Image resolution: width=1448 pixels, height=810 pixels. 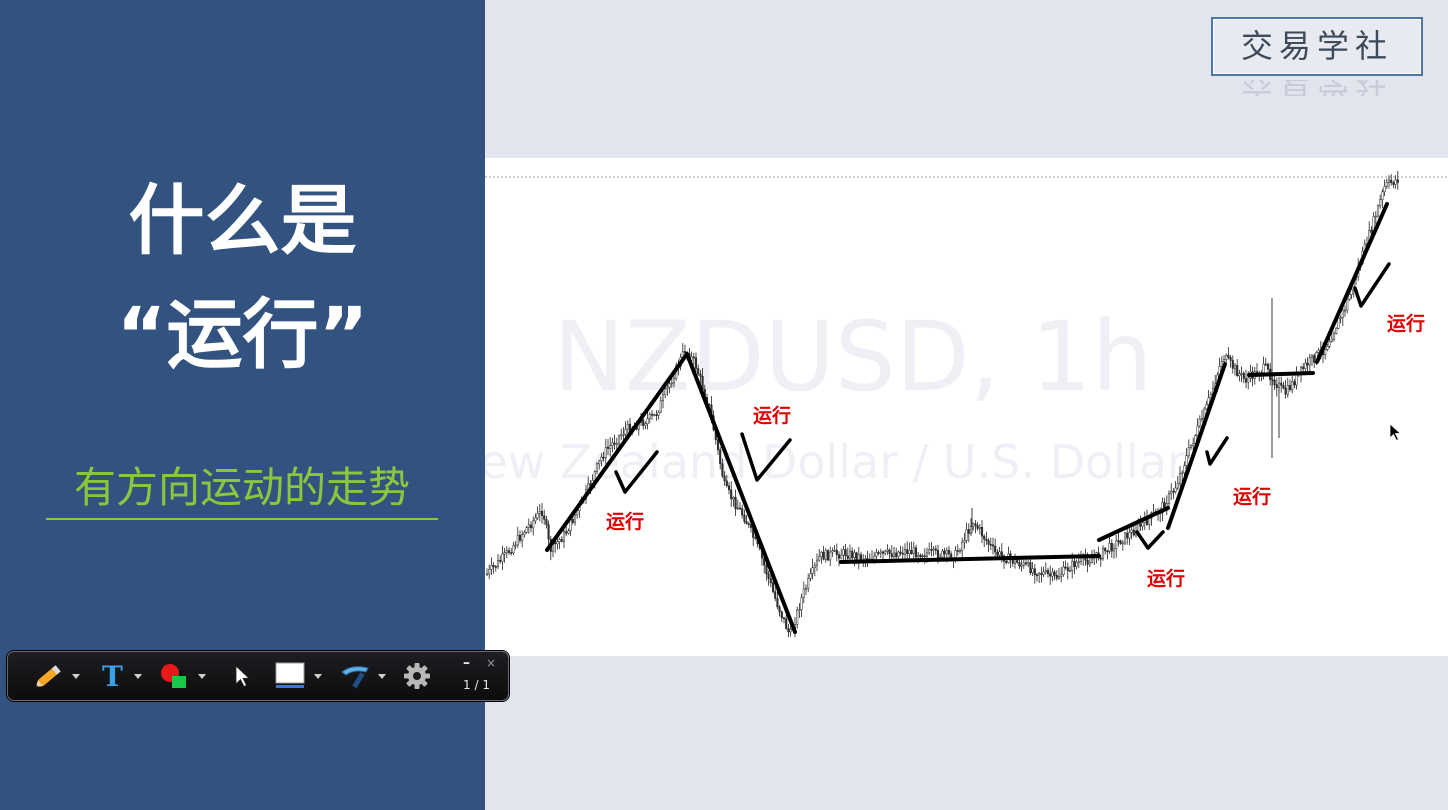 I want to click on highlighter-dropdown-caret, so click(x=382, y=676).